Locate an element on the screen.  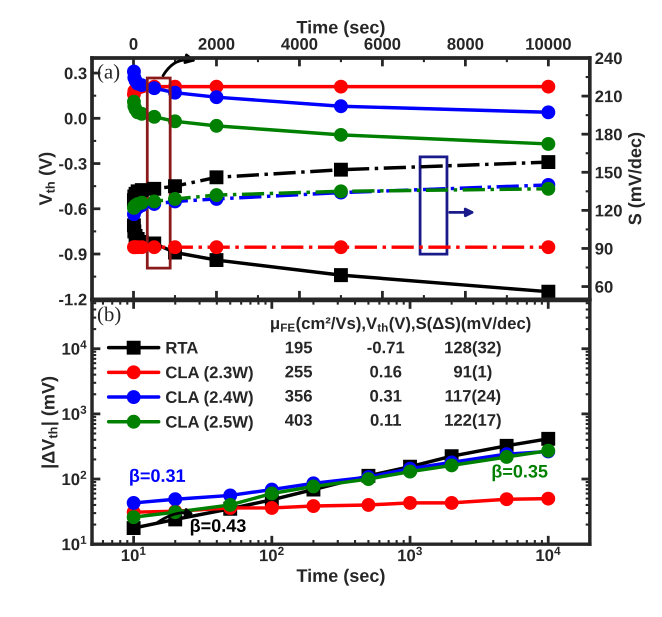
annotation: β=0.31 is located at coordinates (158, 477).